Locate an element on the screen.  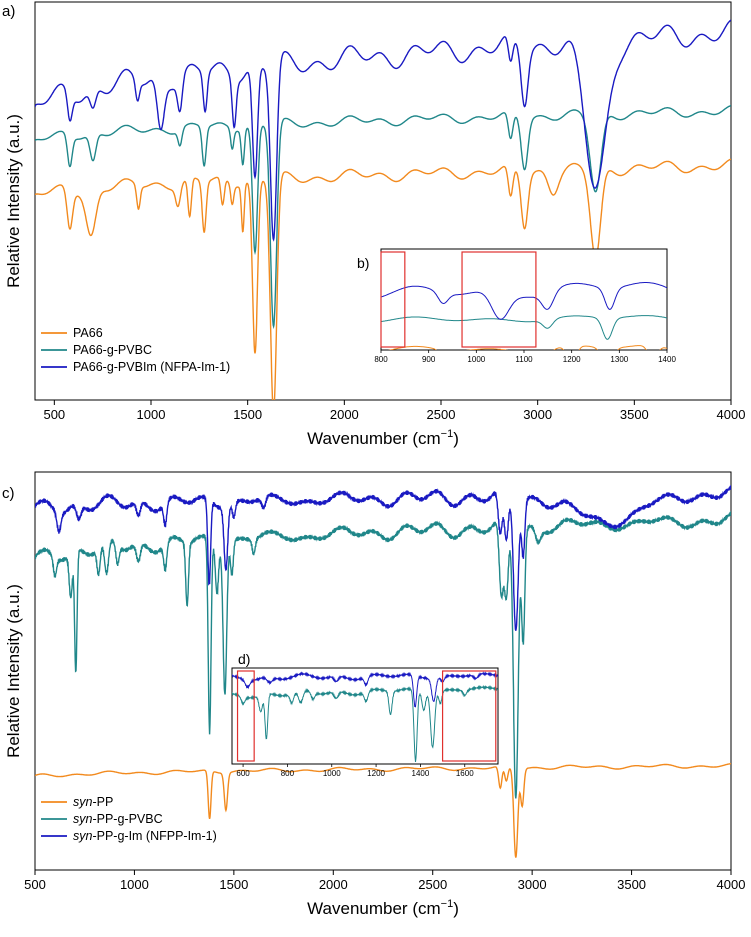
inset-plot: 600 800 1000 1200 1400 1600 d) is located at coordinates (365, 714).